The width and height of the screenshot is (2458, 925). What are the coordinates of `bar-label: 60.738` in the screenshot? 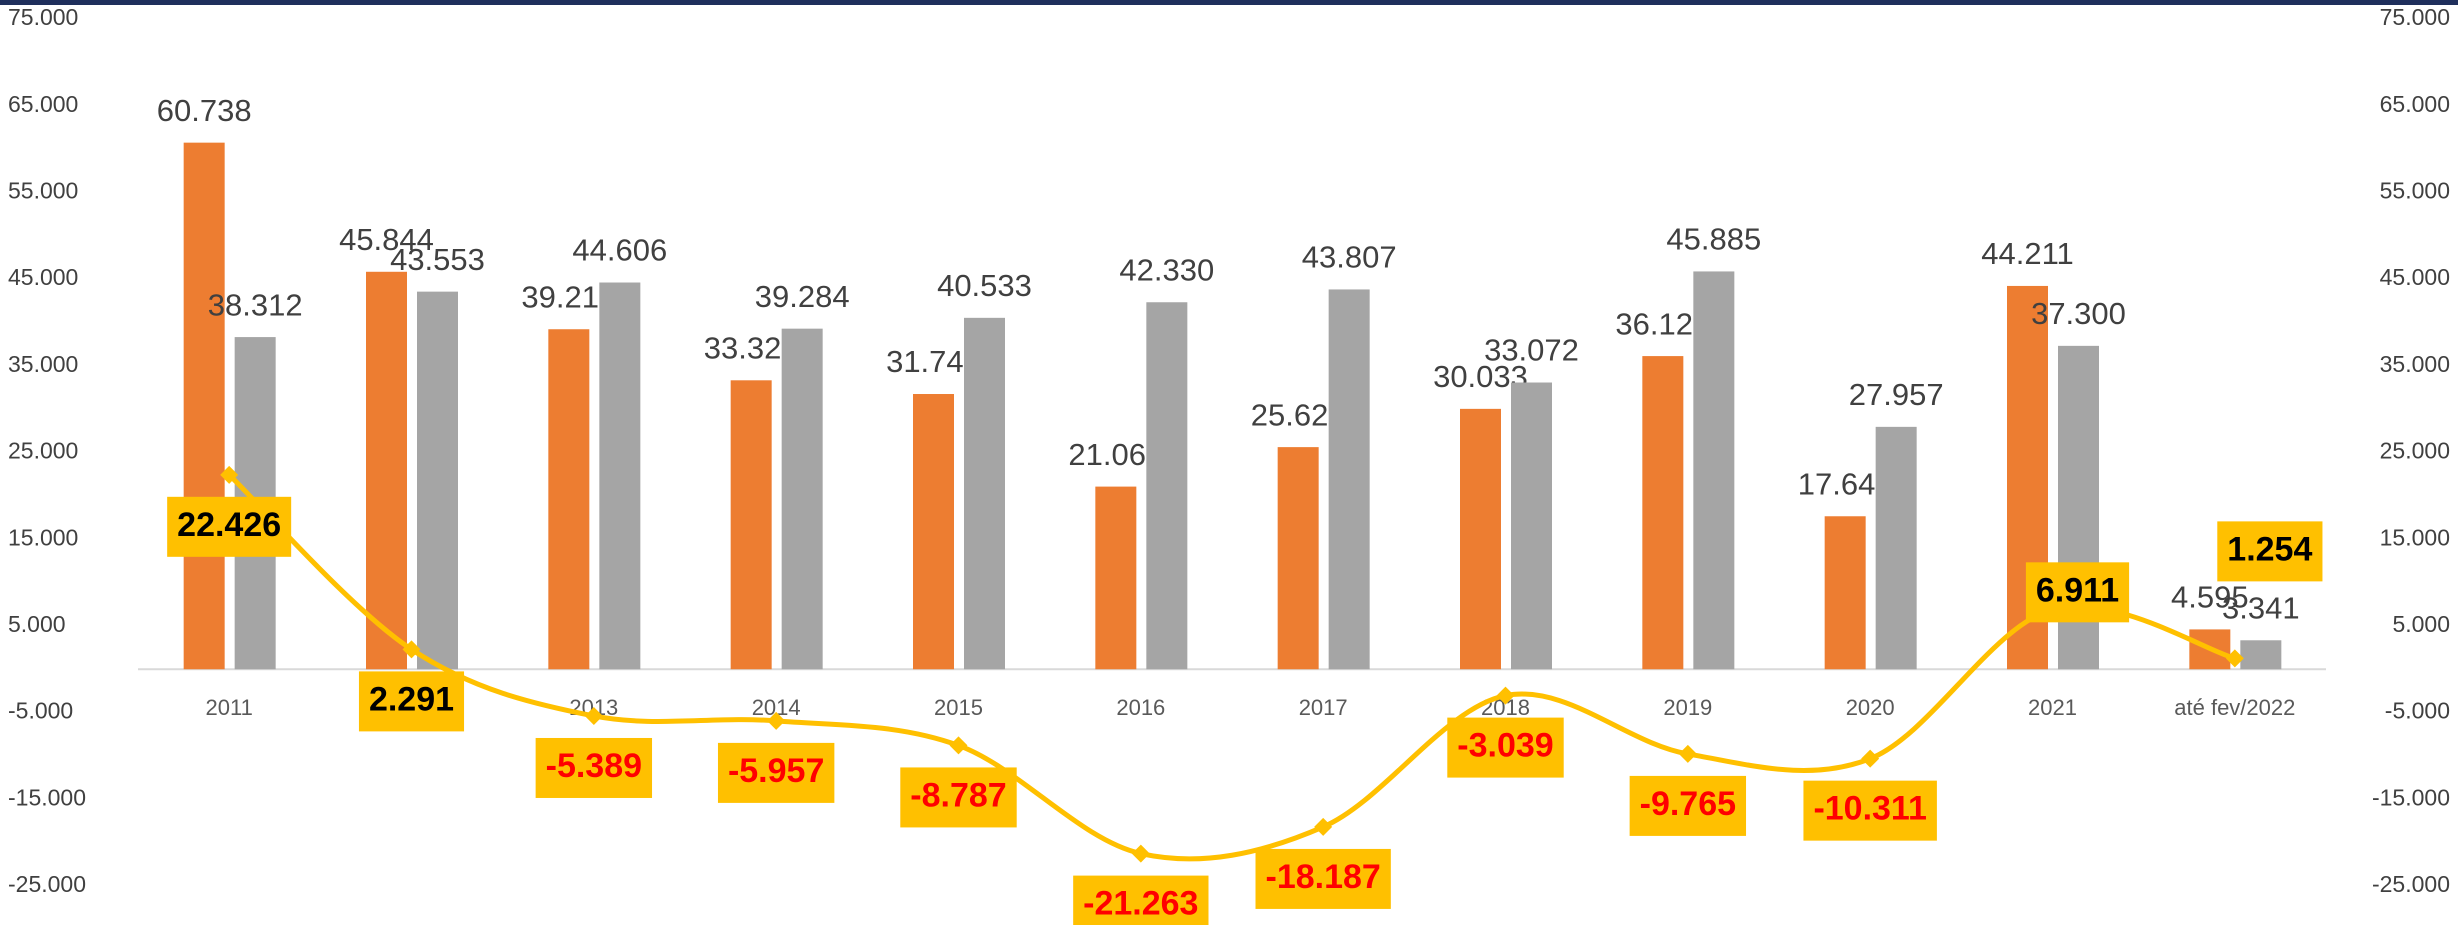 It's located at (204, 110).